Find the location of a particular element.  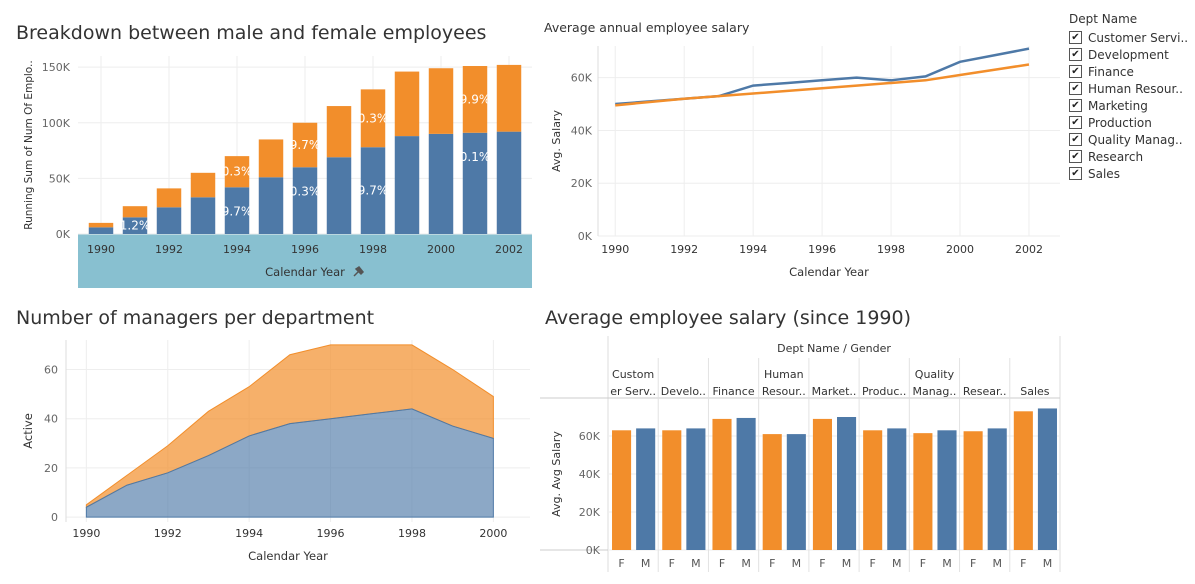

area-series-male is located at coordinates (289, 463).